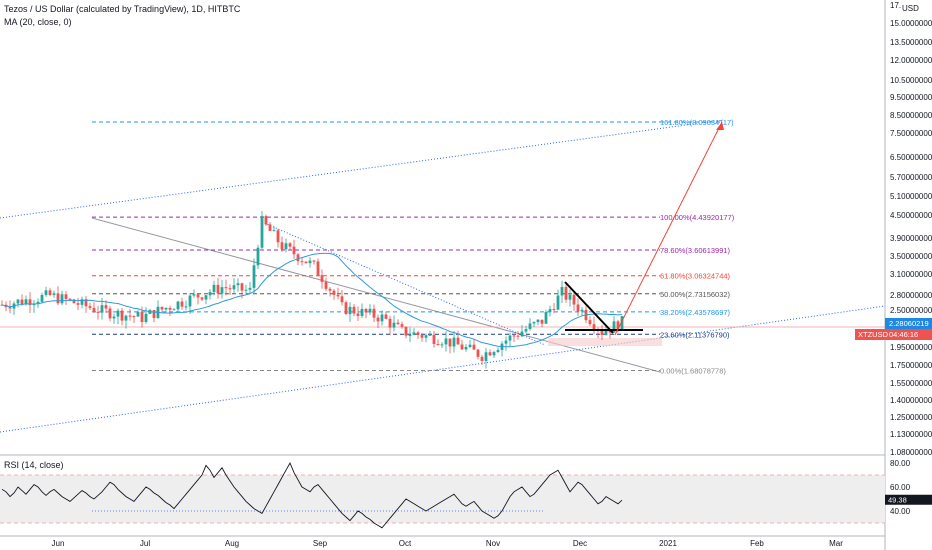 This screenshot has height=550, width=932. What do you see at coordinates (668, 228) in the screenshot?
I see `projection-arrow` at bounding box center [668, 228].